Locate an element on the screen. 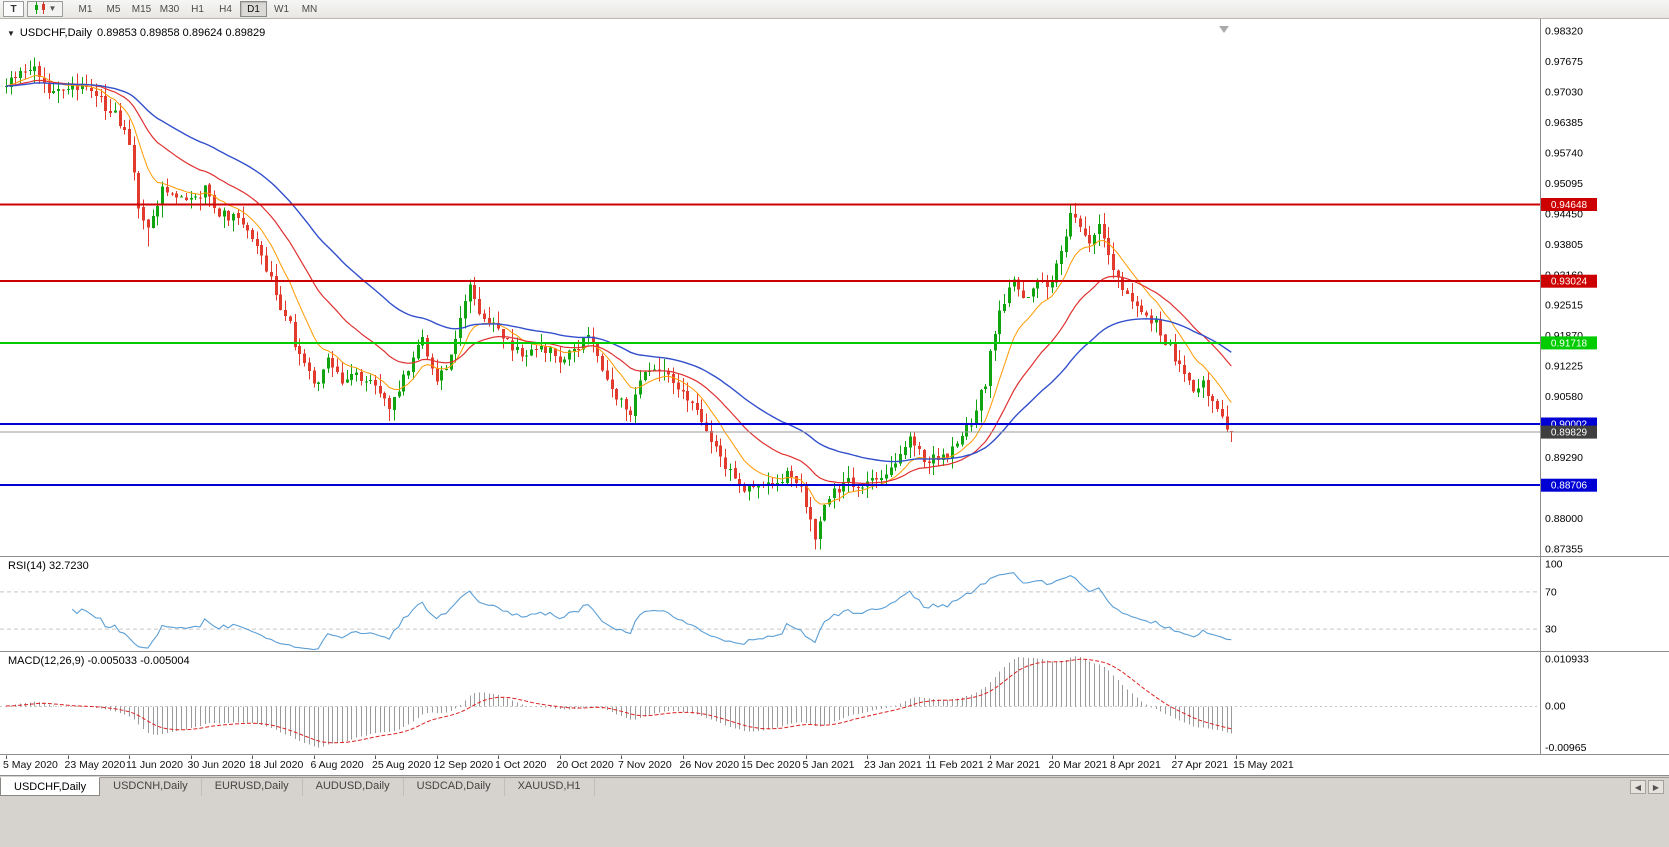 Image resolution: width=1669 pixels, height=847 pixels. chart-shift-marker is located at coordinates (1224, 29).